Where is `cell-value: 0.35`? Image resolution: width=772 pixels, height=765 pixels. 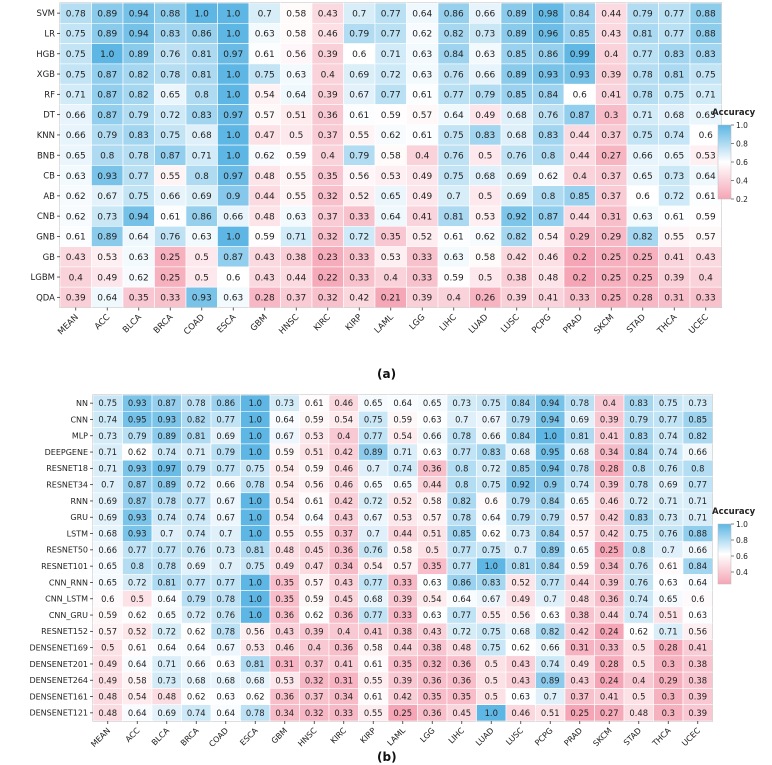
cell-value: 0.35 is located at coordinates (432, 566).